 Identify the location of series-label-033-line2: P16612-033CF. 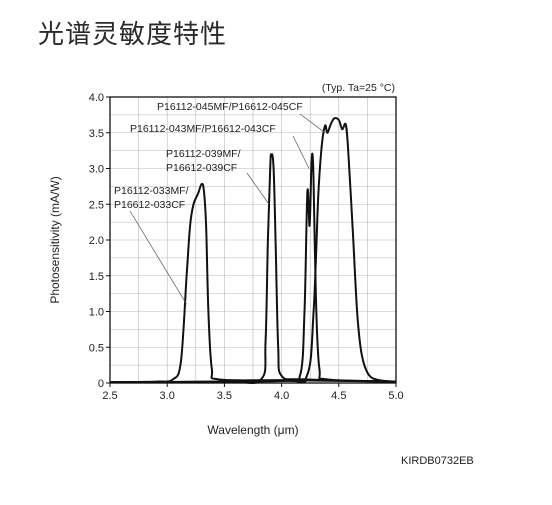
(149, 205).